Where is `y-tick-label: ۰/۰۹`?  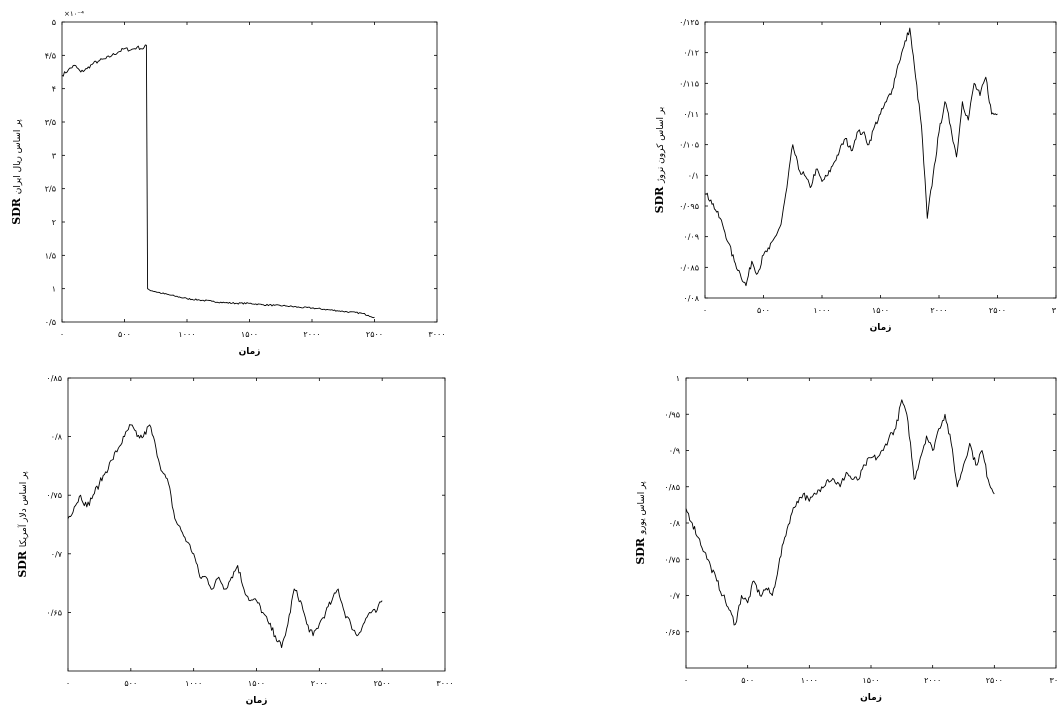 y-tick-label: ۰/۰۹ is located at coordinates (691, 237).